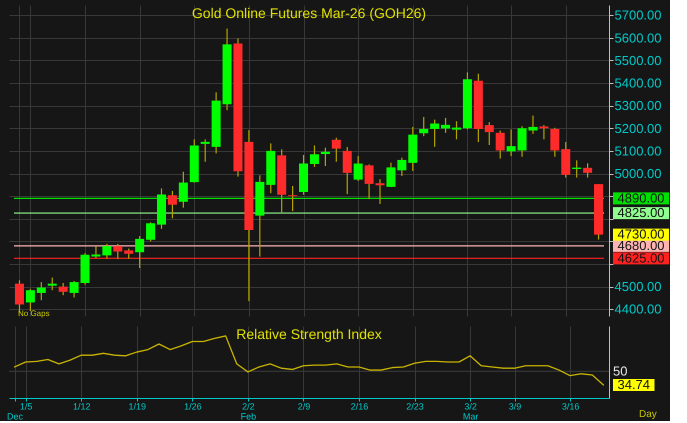  Describe the element at coordinates (309, 13) in the screenshot. I see `chart-title: Gold Online Futures Mar-26 (GOH26)` at that location.